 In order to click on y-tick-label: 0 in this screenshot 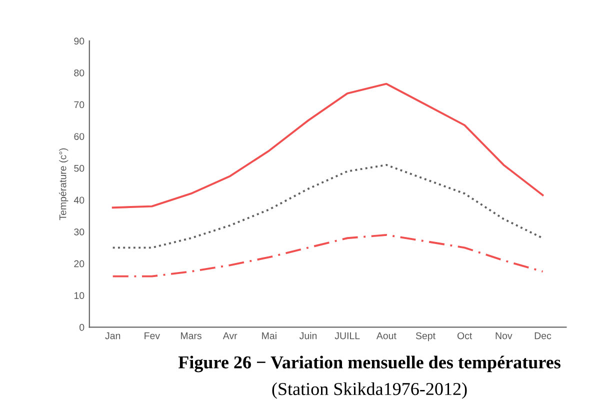, I will do `click(82, 327)`.